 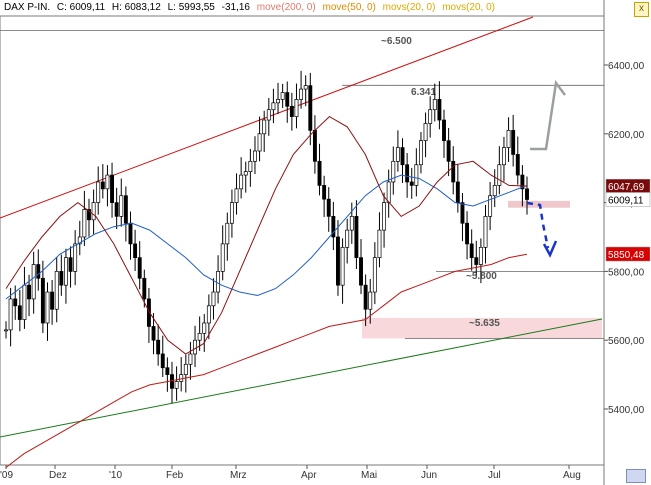 What do you see at coordinates (369, 475) in the screenshot?
I see `x-tick-label: Mai` at bounding box center [369, 475].